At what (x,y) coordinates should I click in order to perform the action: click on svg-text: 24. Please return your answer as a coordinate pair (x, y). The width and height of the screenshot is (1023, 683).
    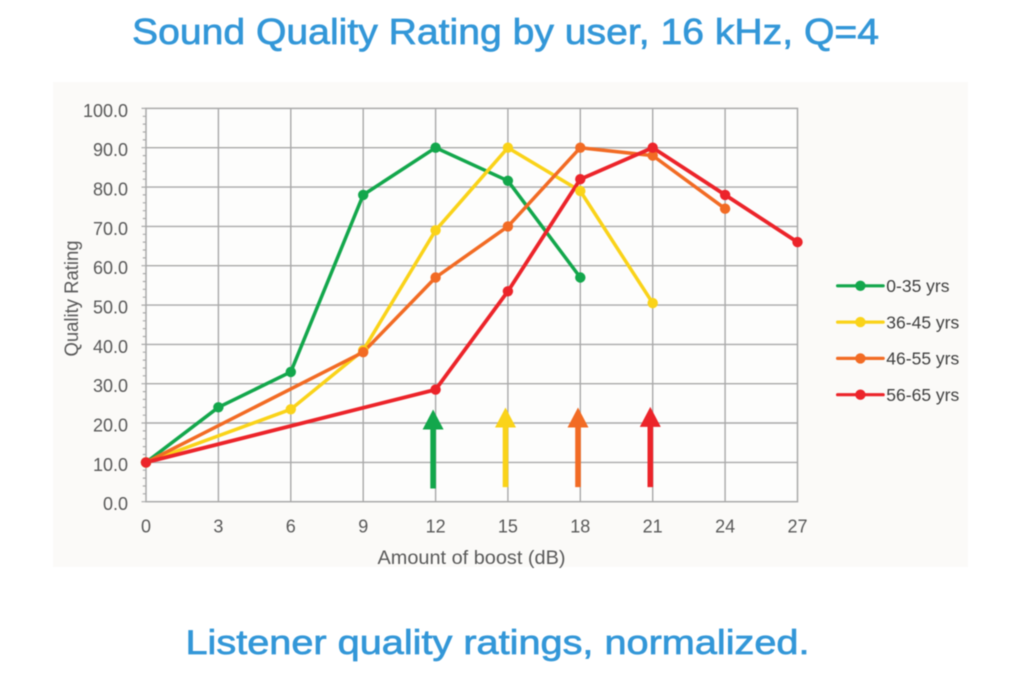
    Looking at the image, I should click on (725, 526).